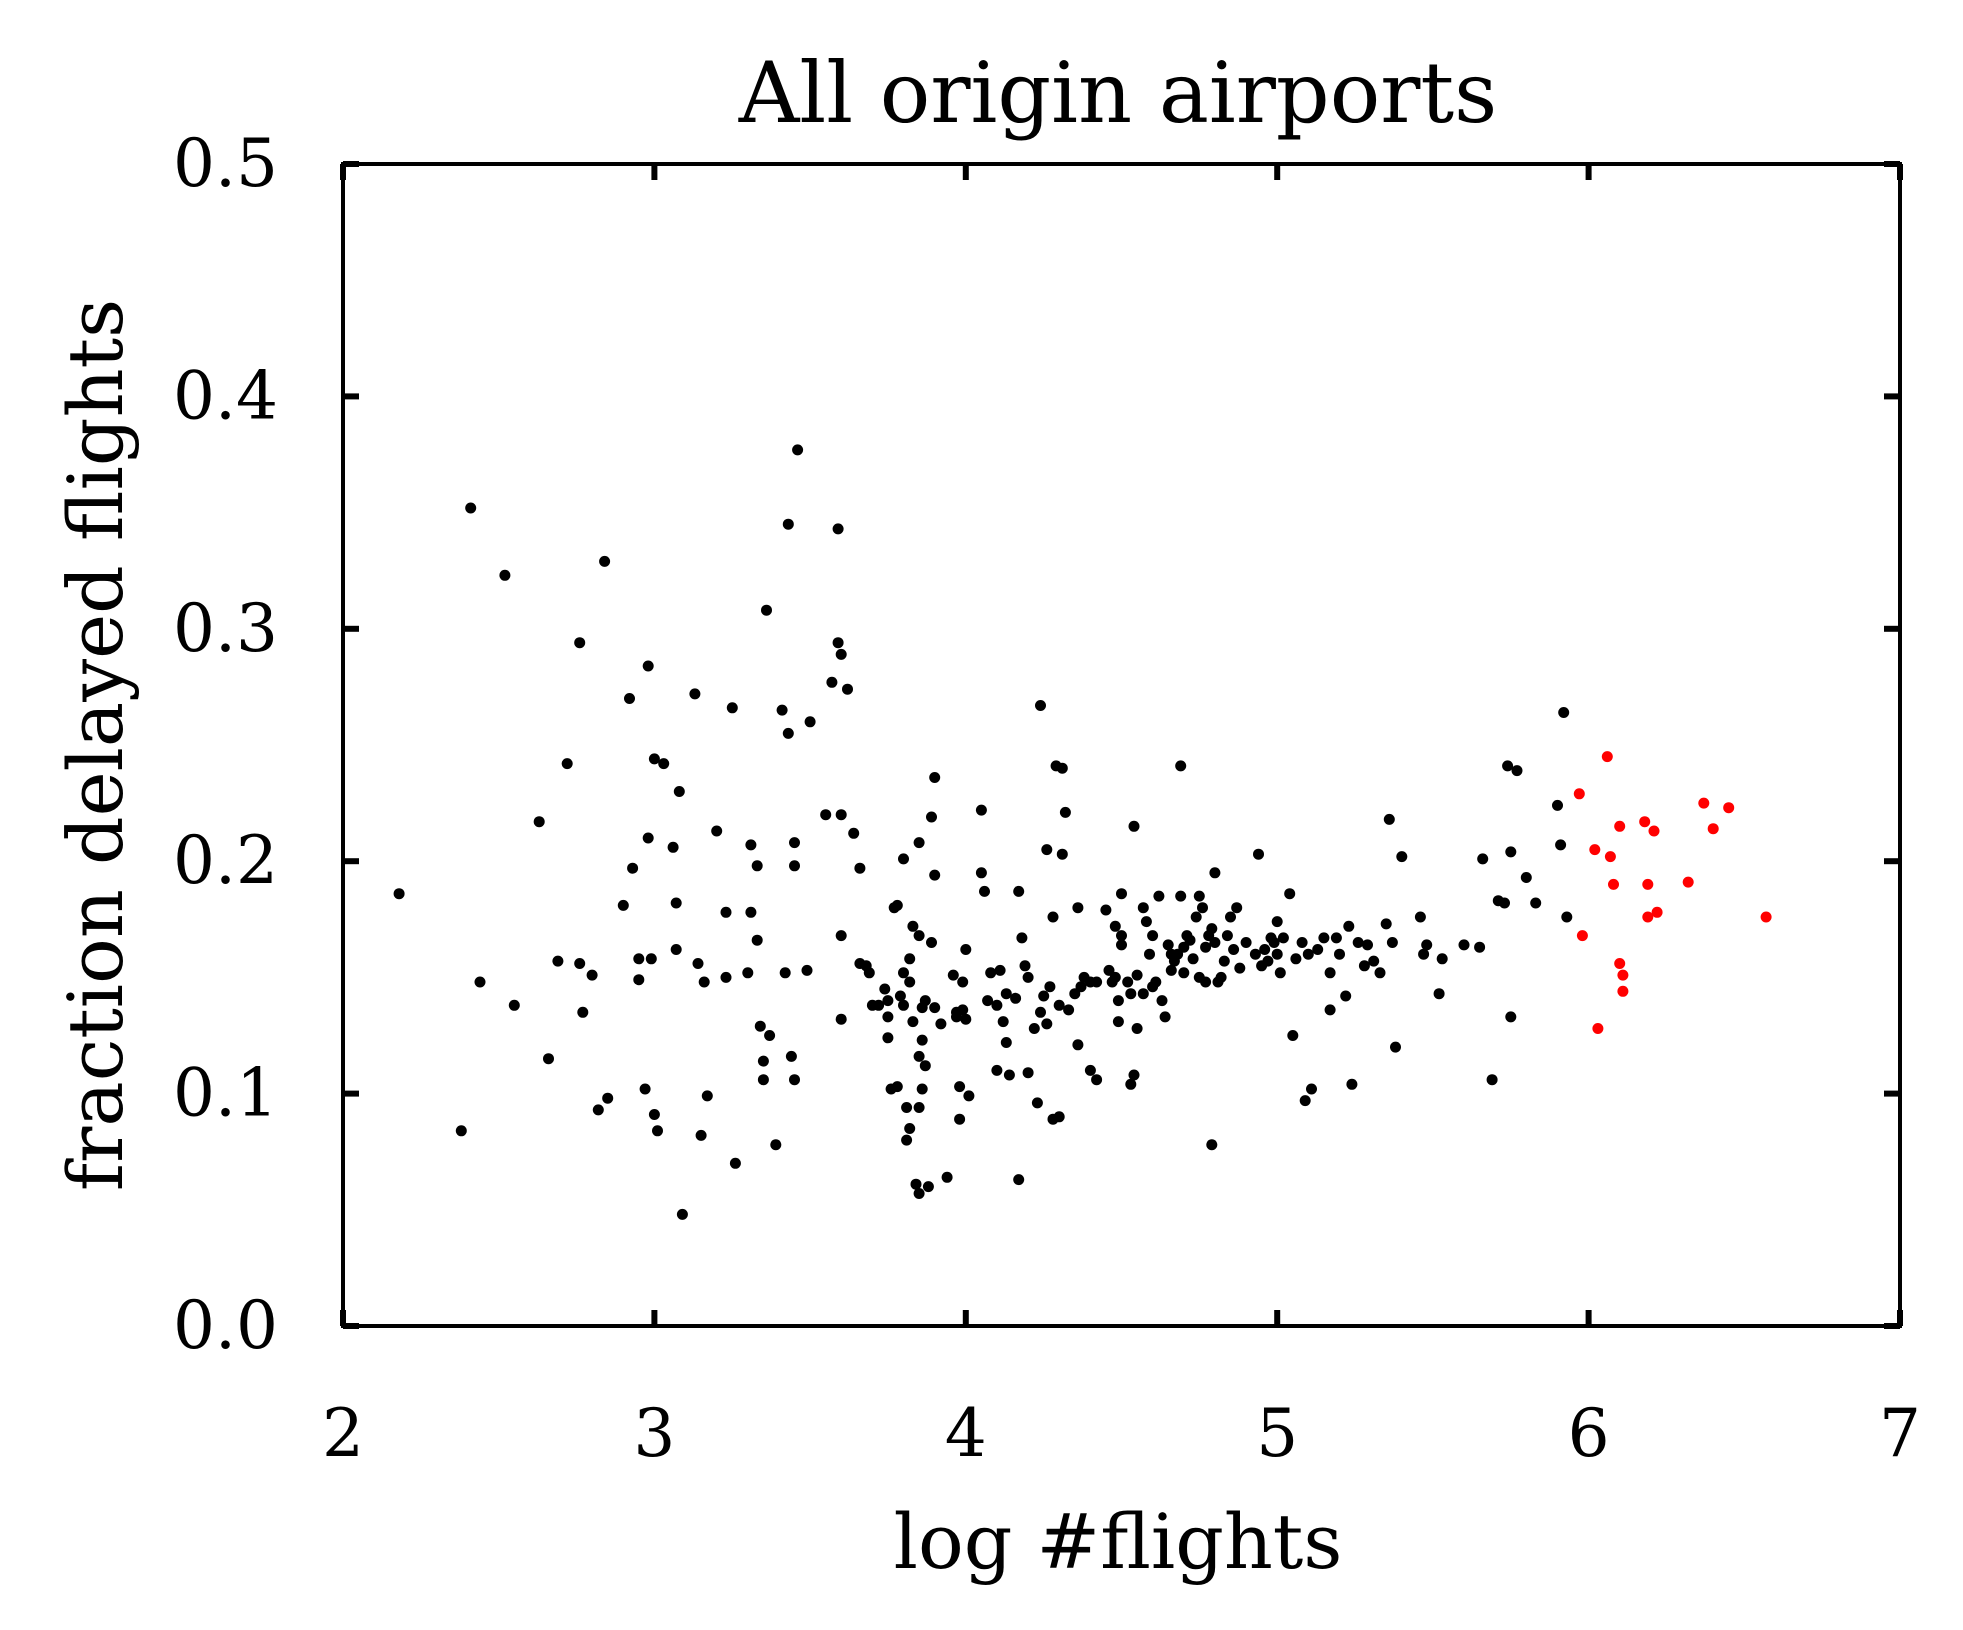 This screenshot has width=1963, height=1630. I want to click on x-tick-label: 6, so click(1589, 1433).